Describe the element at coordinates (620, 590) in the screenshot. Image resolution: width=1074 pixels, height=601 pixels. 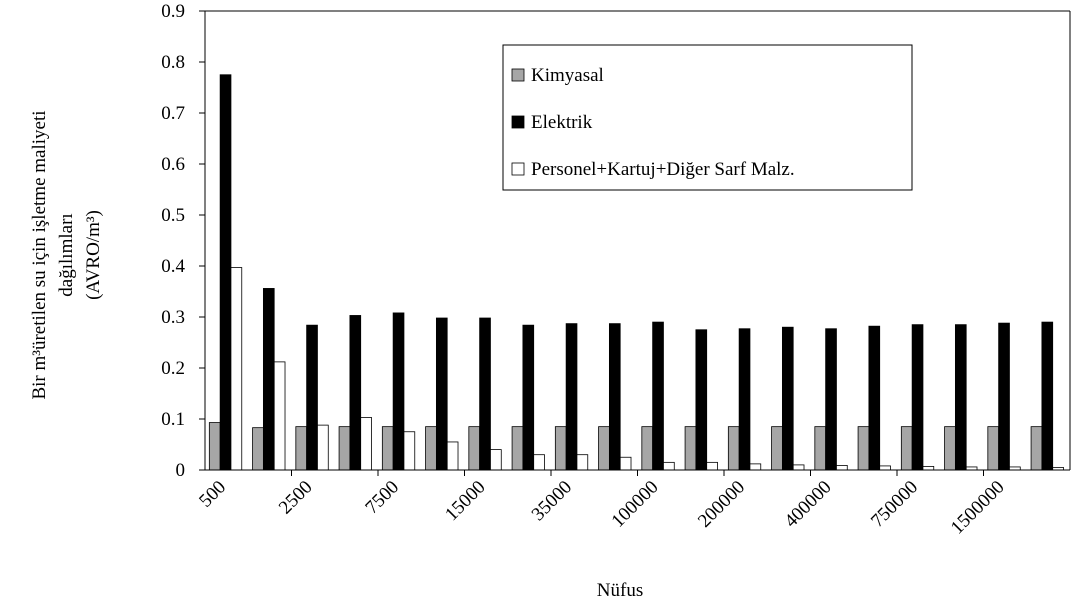
I see `x-axis-title: Nüfus` at that location.